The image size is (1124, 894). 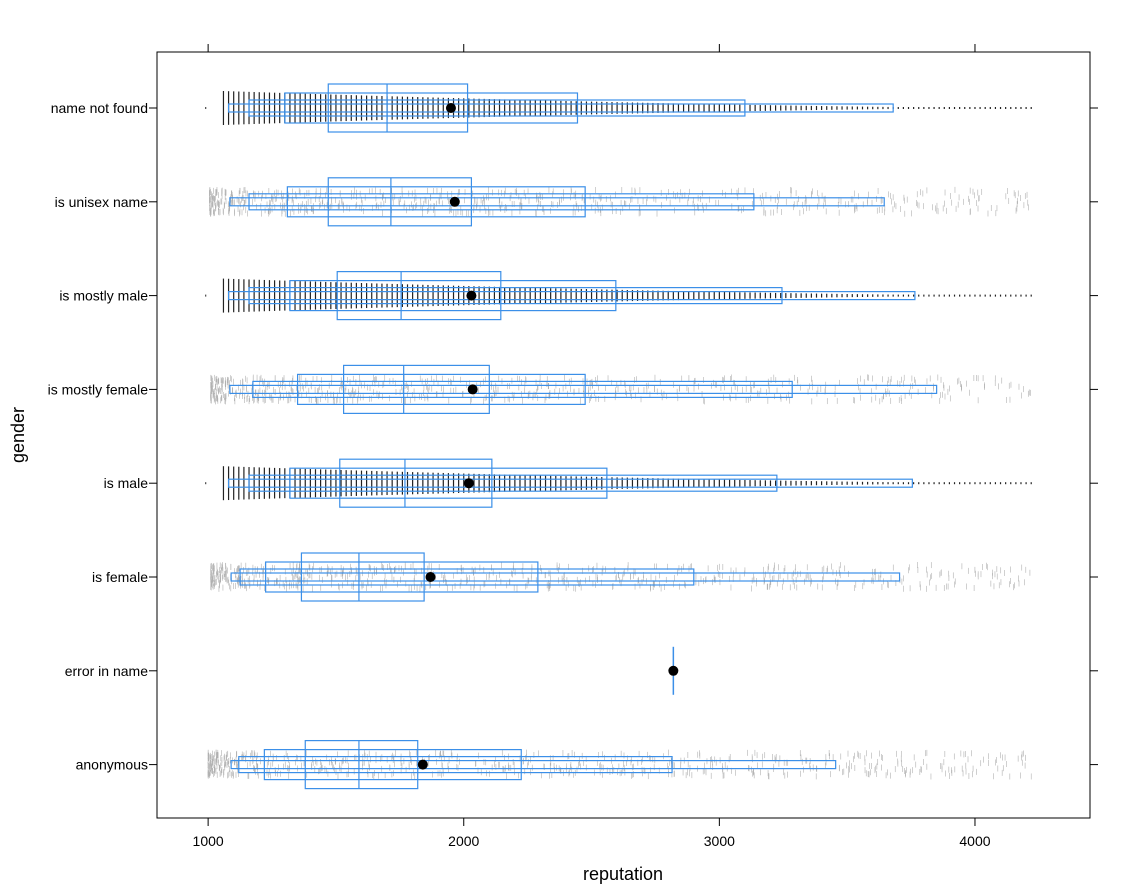 What do you see at coordinates (208, 841) in the screenshot?
I see `x-tick-label: 1000` at bounding box center [208, 841].